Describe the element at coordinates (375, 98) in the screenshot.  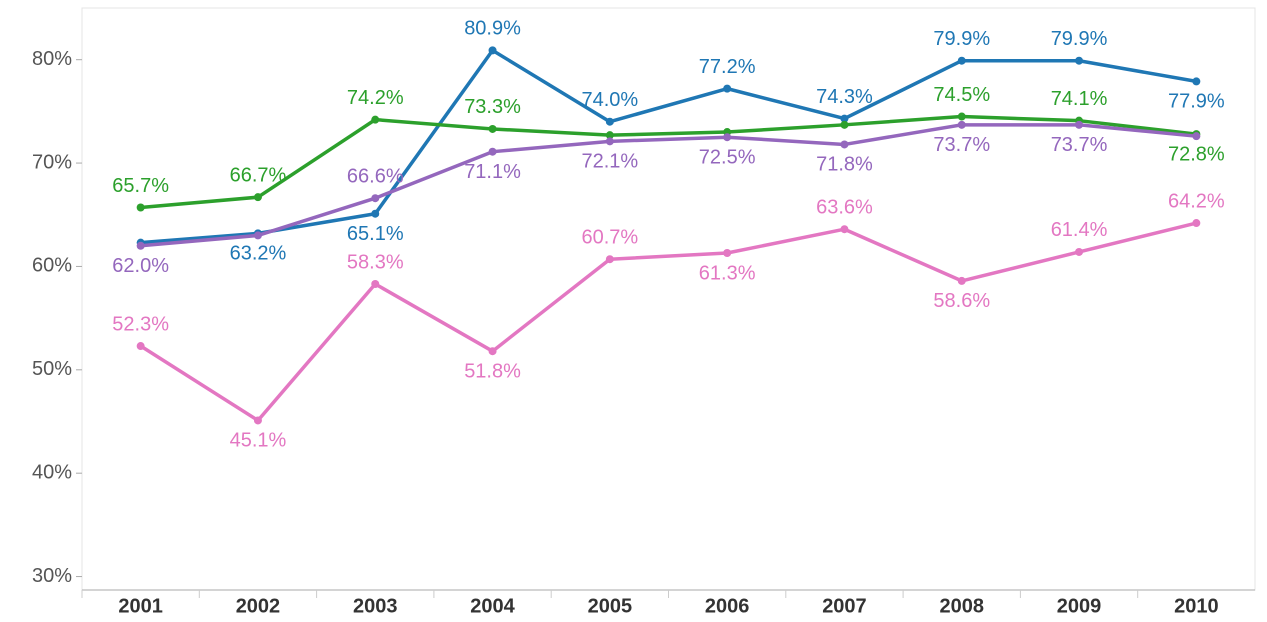
I see `data-label: 74.2%` at that location.